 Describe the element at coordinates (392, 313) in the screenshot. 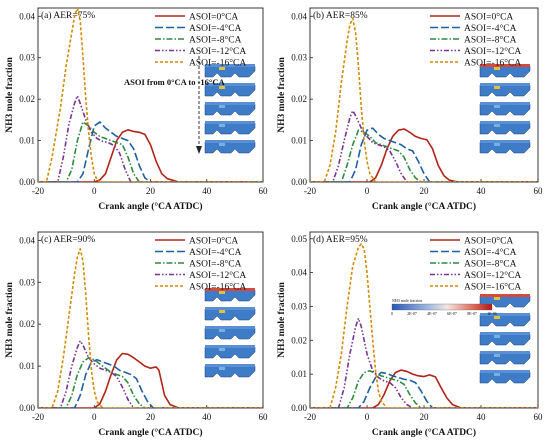

I see `colorbar-tick-label: 0` at that location.